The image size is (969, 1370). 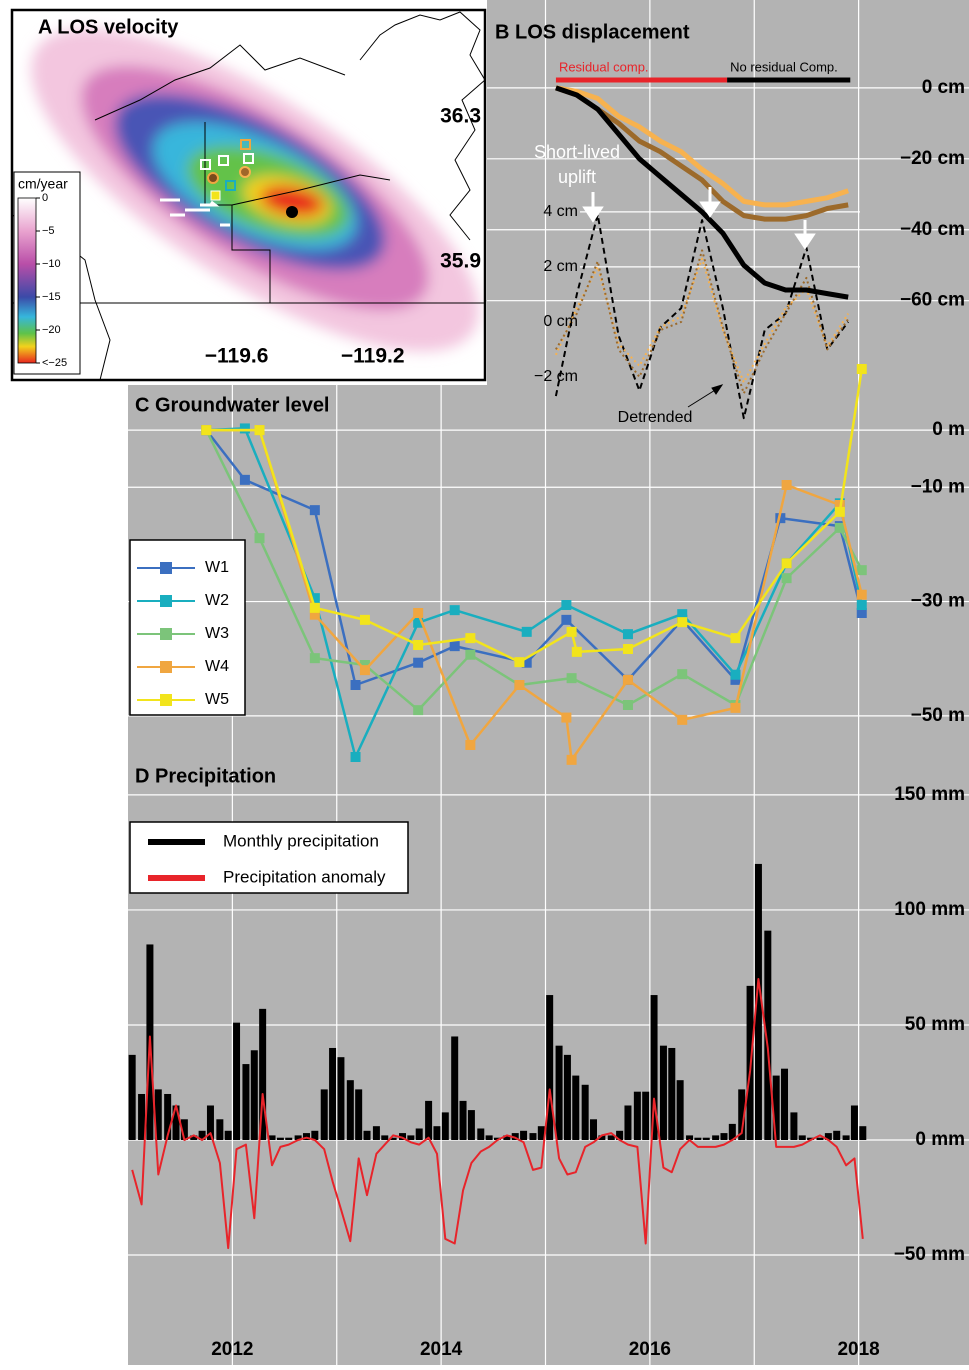 What do you see at coordinates (604, 66) in the screenshot?
I see `period-label: Residual comp.` at bounding box center [604, 66].